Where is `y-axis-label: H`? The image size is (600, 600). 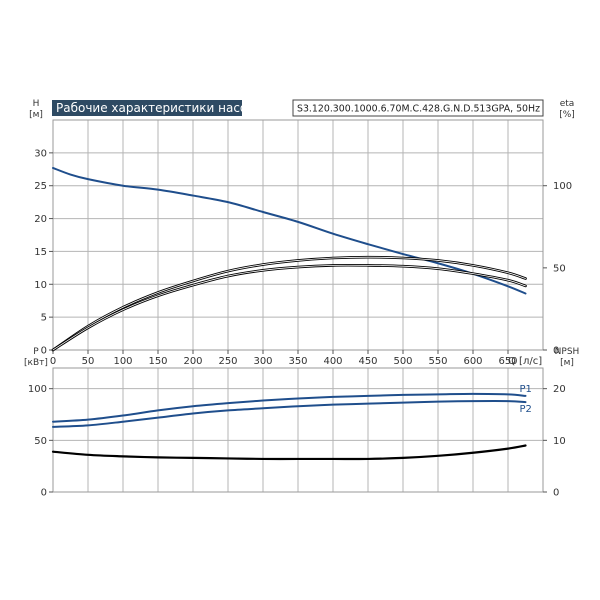 y-axis-label: H is located at coordinates (36, 104).